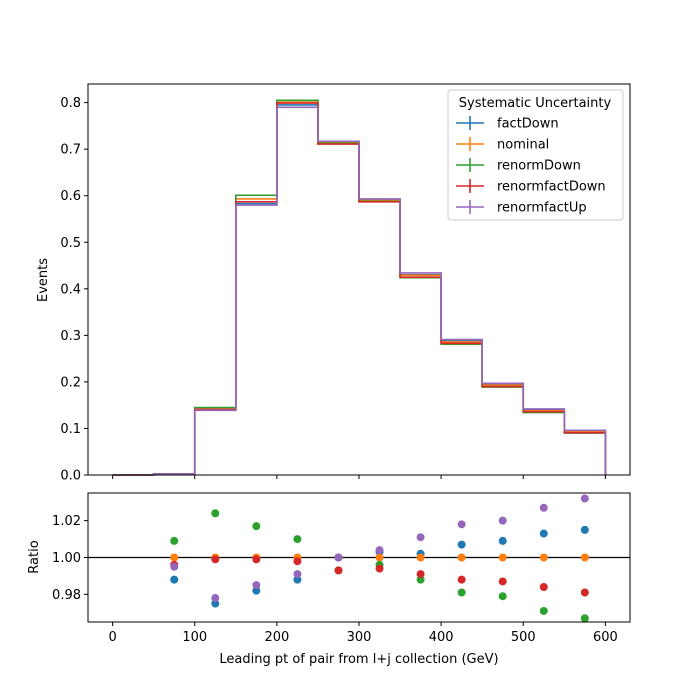  Describe the element at coordinates (66, 595) in the screenshot. I see `bottom-y-tick-label: 0.98` at that location.